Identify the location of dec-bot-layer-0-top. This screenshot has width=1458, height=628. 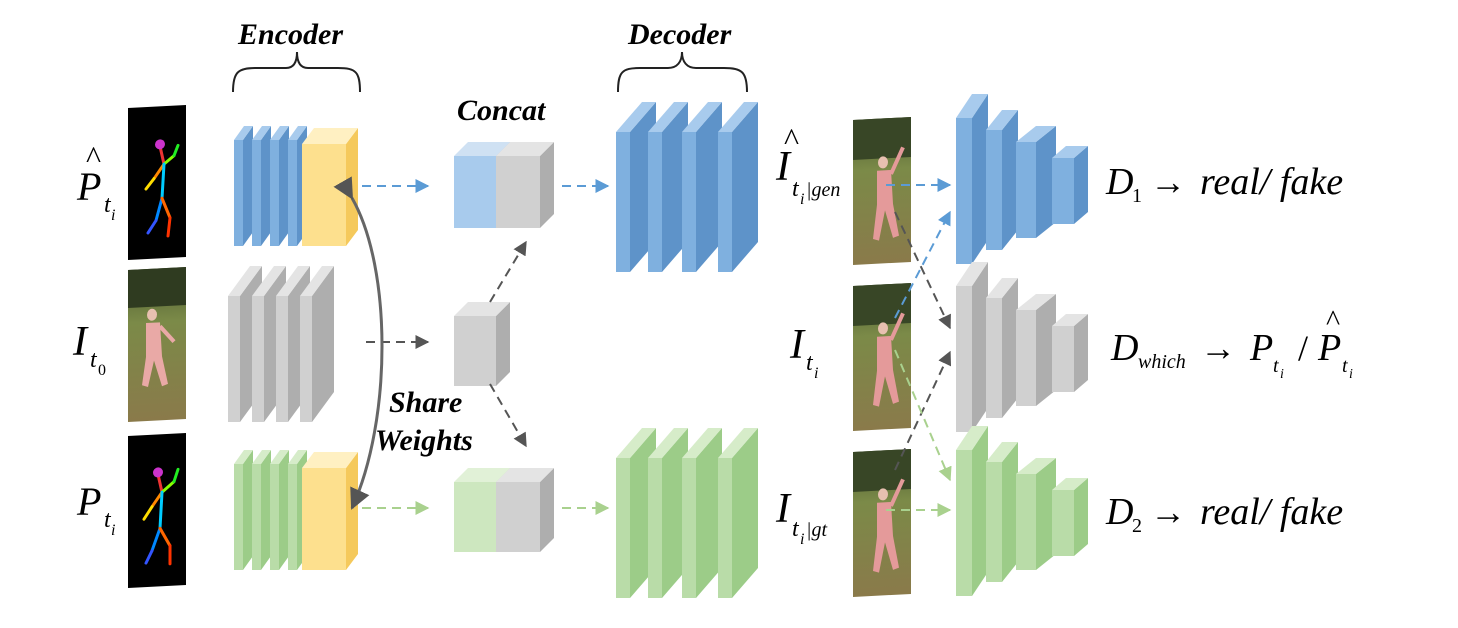
(636, 443).